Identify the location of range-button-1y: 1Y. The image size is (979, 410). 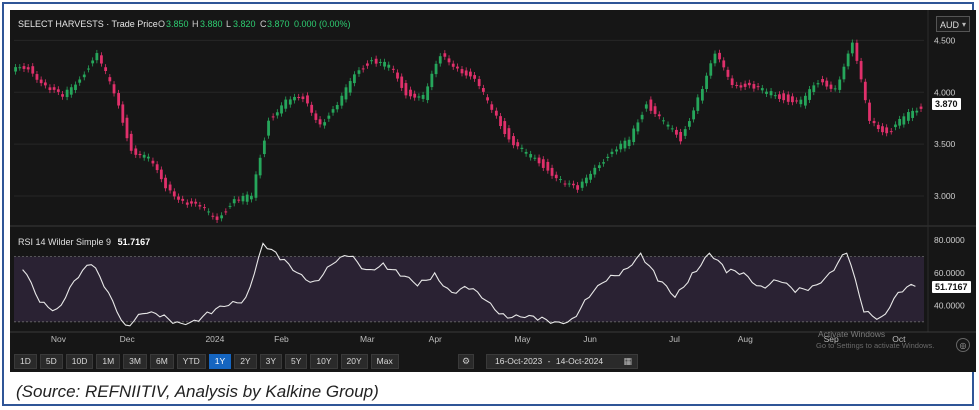
(220, 361).